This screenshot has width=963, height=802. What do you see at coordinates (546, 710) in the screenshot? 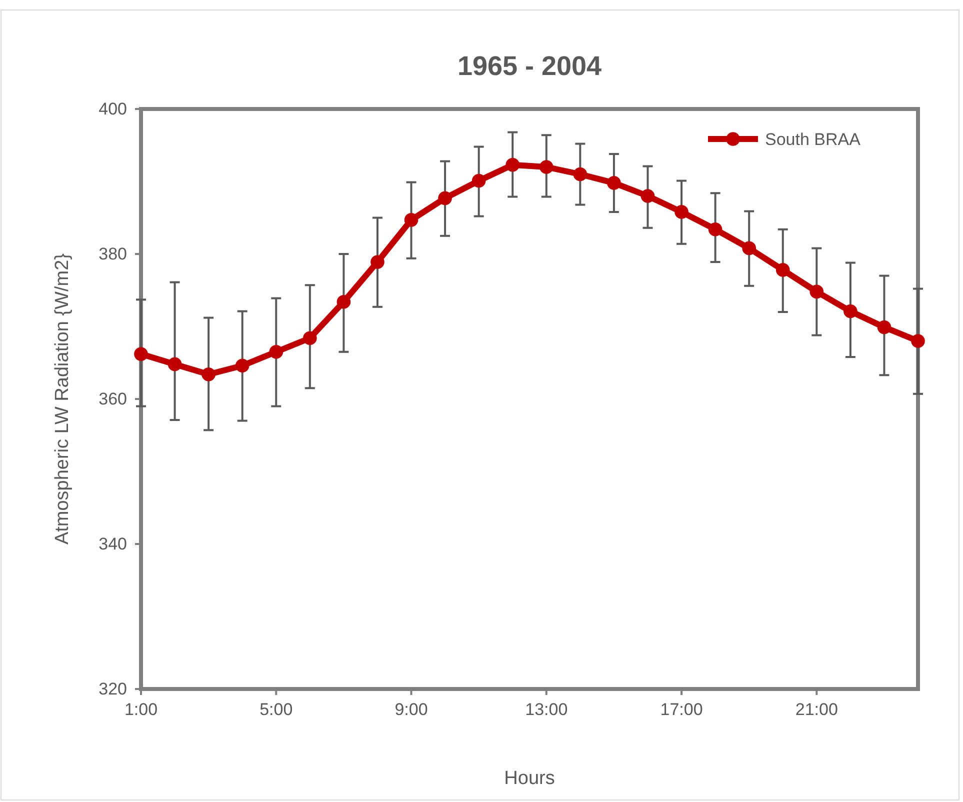
I see `x-tick-label: 13:00` at bounding box center [546, 710].